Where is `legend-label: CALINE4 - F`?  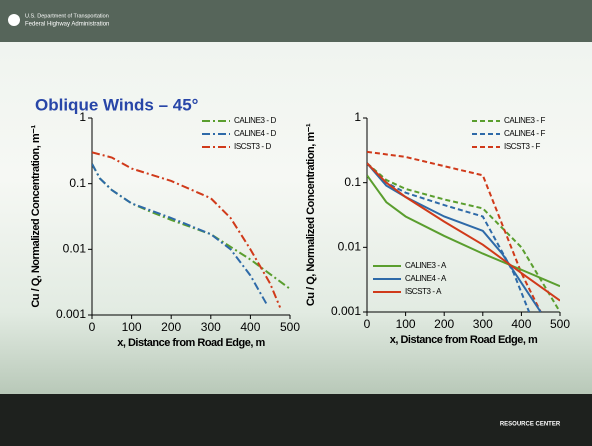 legend-label: CALINE4 - F is located at coordinates (524, 133).